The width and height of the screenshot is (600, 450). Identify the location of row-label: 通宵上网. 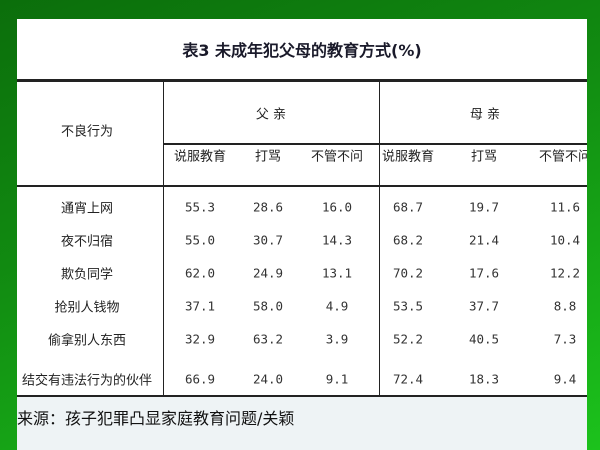
(87, 209).